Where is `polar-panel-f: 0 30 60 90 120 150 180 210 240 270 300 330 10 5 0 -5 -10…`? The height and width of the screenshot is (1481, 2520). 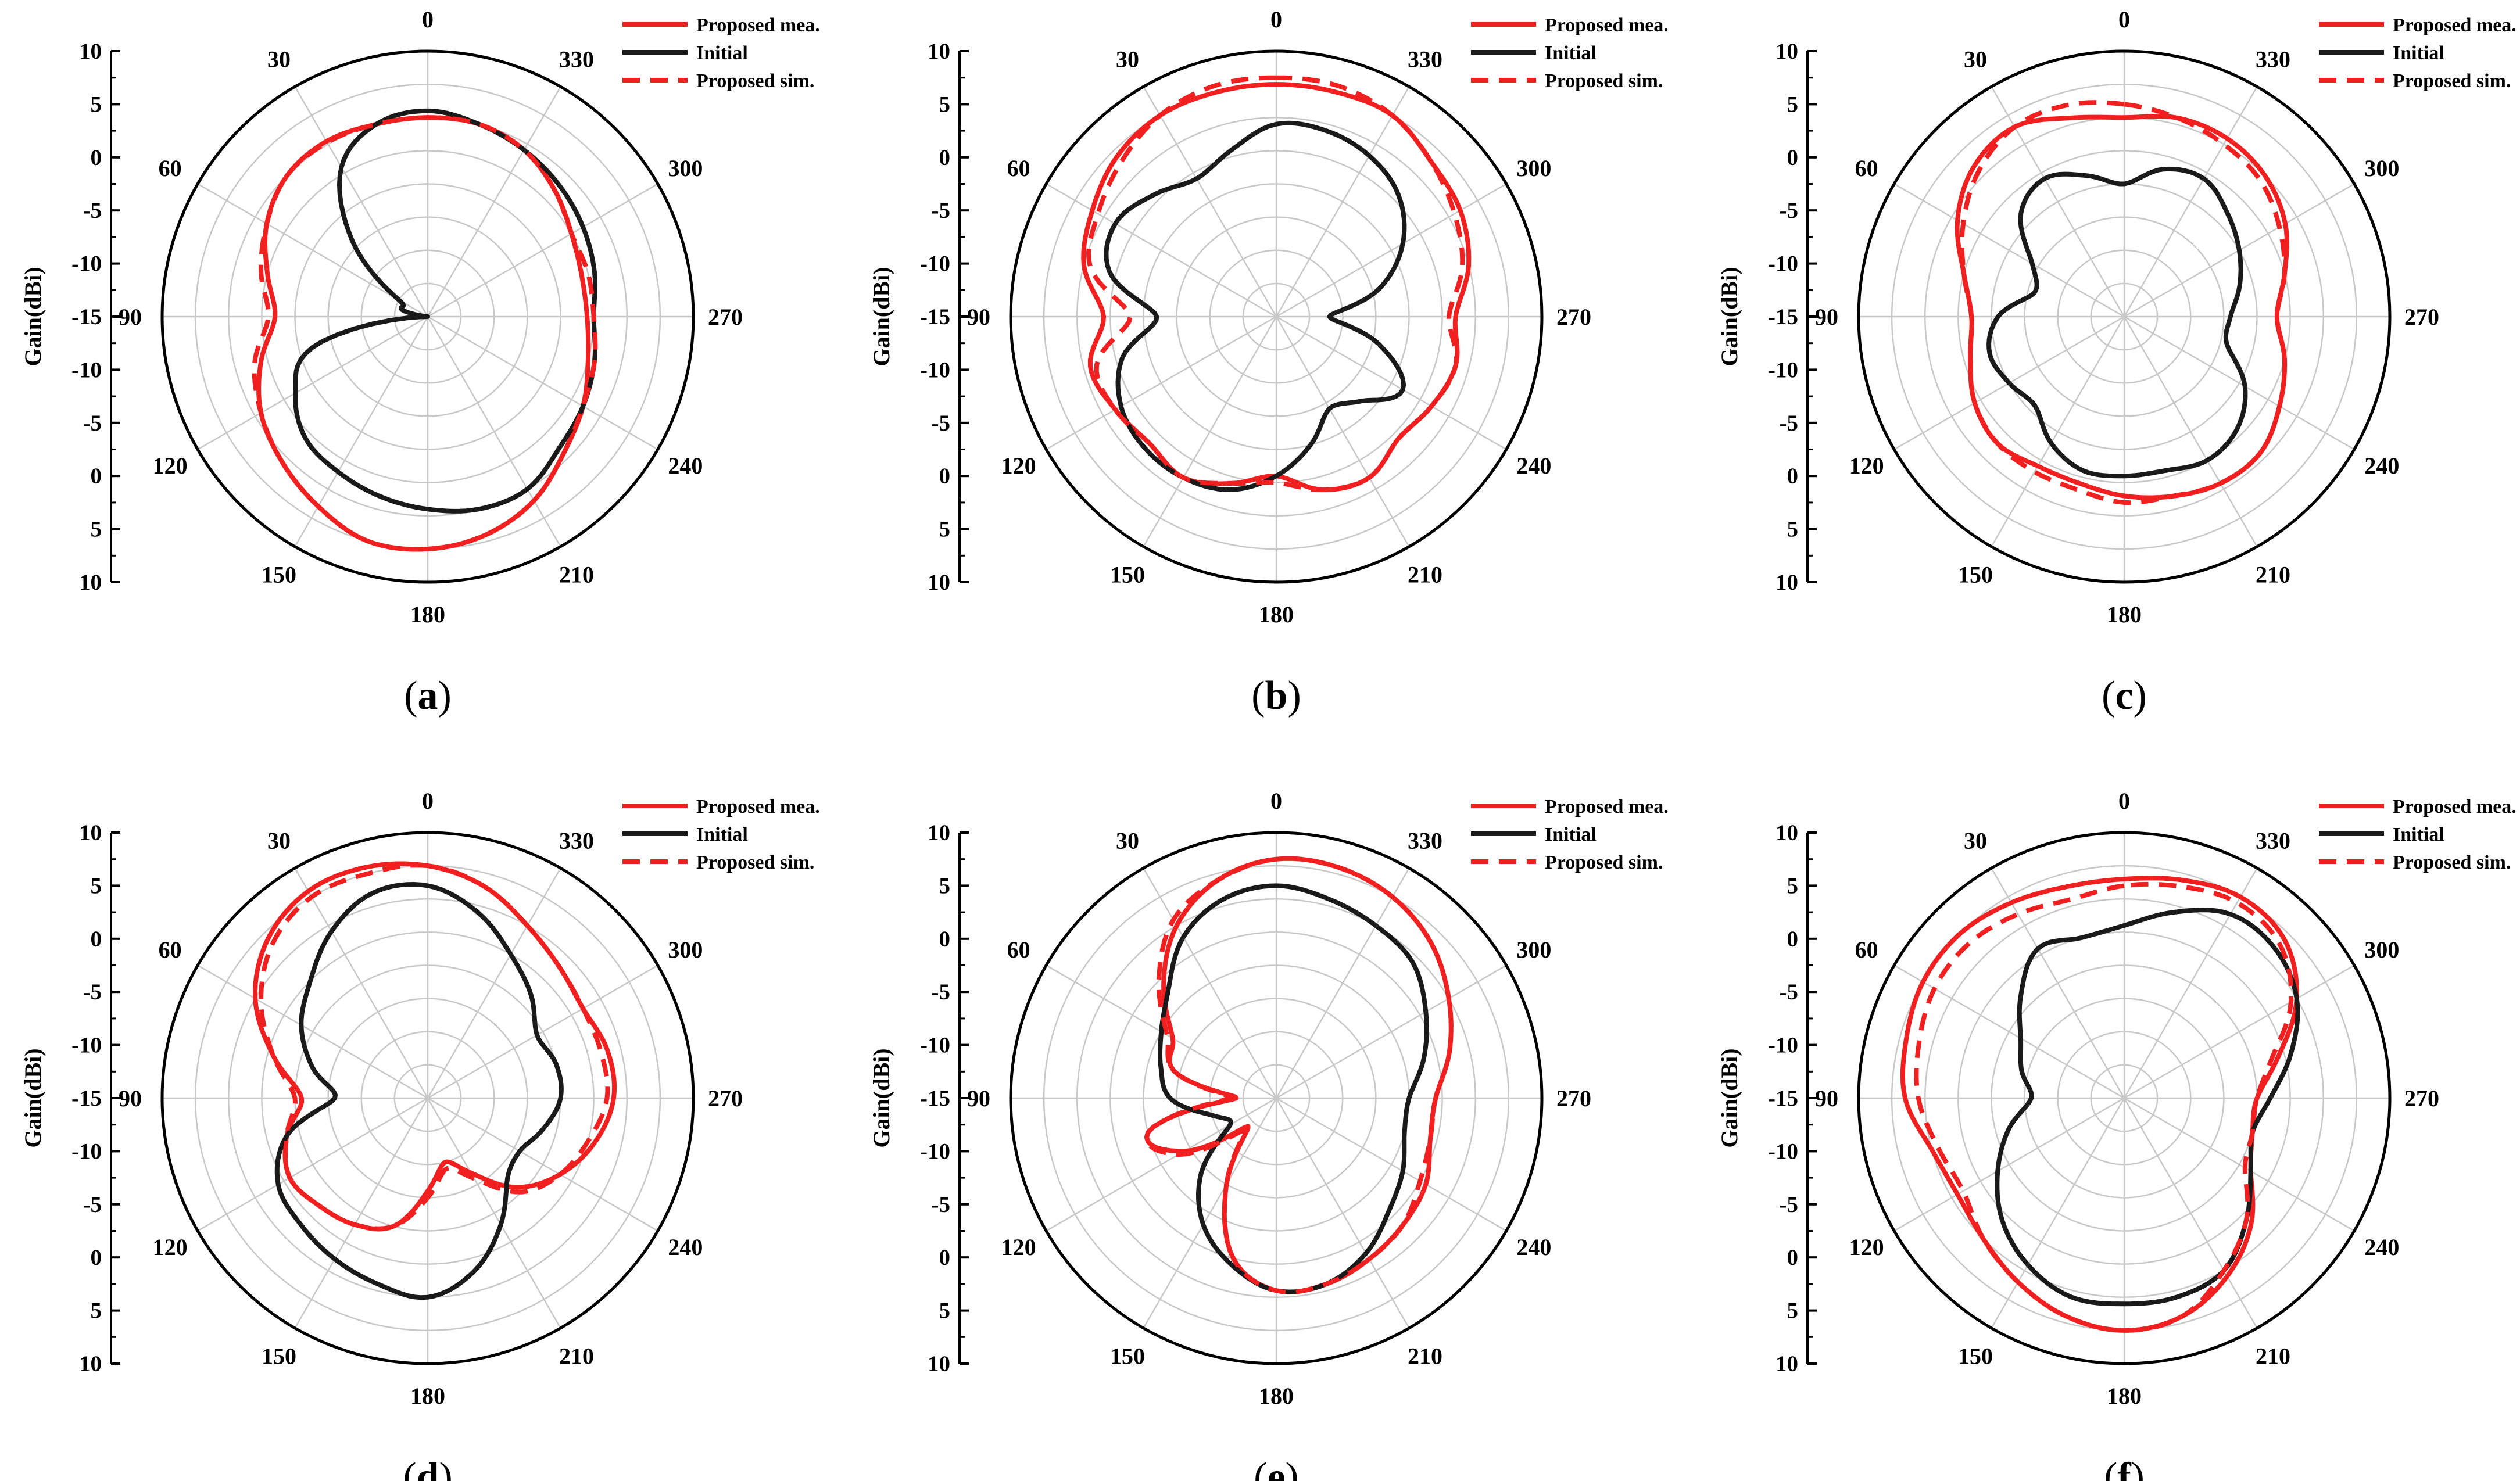
polar-panel-f: 0 30 60 90 120 150 180 210 240 270 300 330 10 5 0 -5 -10… is located at coordinates (2117, 1134).